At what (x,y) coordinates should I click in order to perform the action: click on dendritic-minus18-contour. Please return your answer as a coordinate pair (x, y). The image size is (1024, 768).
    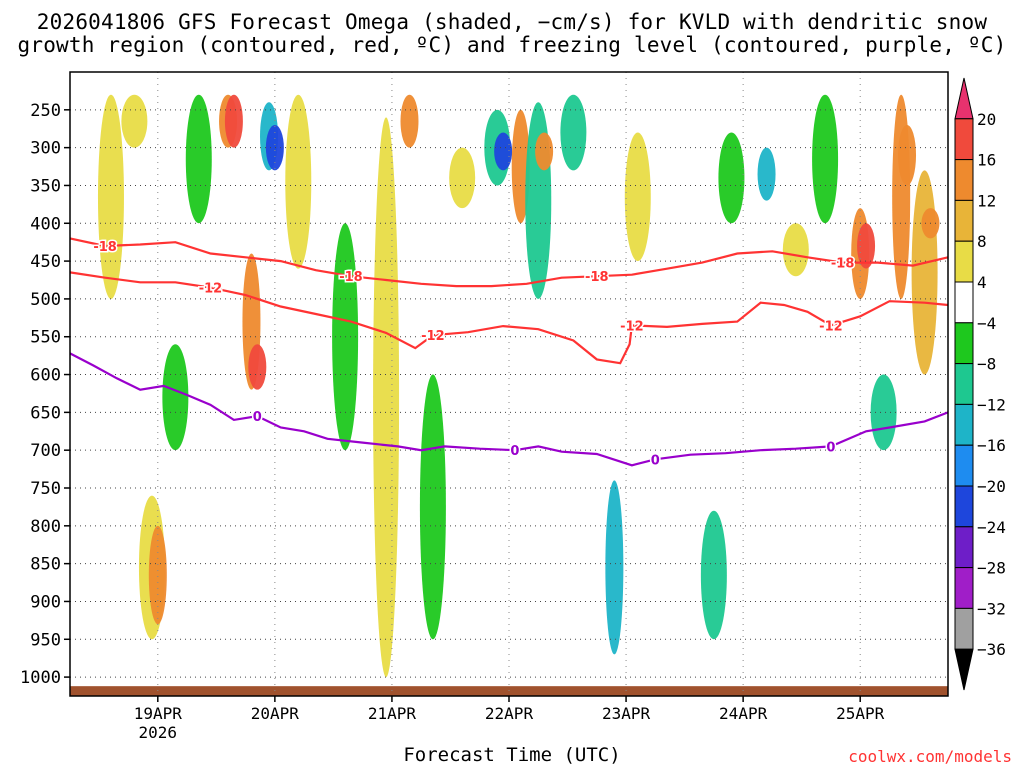
    Looking at the image, I should click on (509, 262).